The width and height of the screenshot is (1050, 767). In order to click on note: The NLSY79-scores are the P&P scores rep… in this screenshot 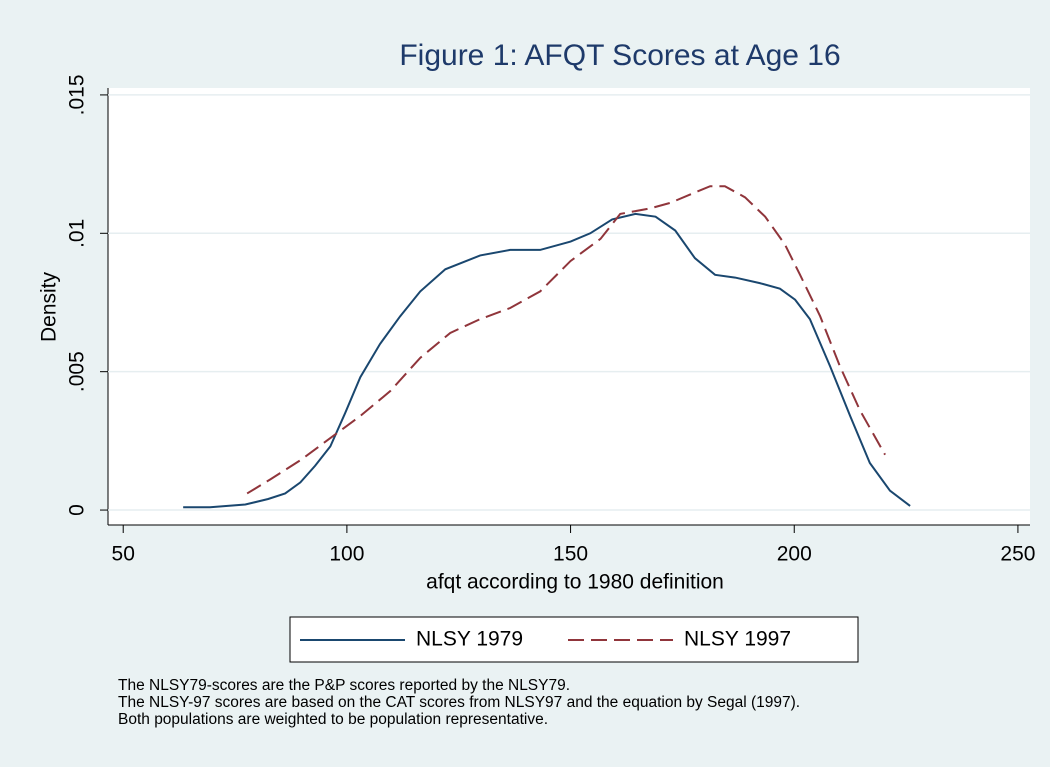, I will do `click(344, 685)`.